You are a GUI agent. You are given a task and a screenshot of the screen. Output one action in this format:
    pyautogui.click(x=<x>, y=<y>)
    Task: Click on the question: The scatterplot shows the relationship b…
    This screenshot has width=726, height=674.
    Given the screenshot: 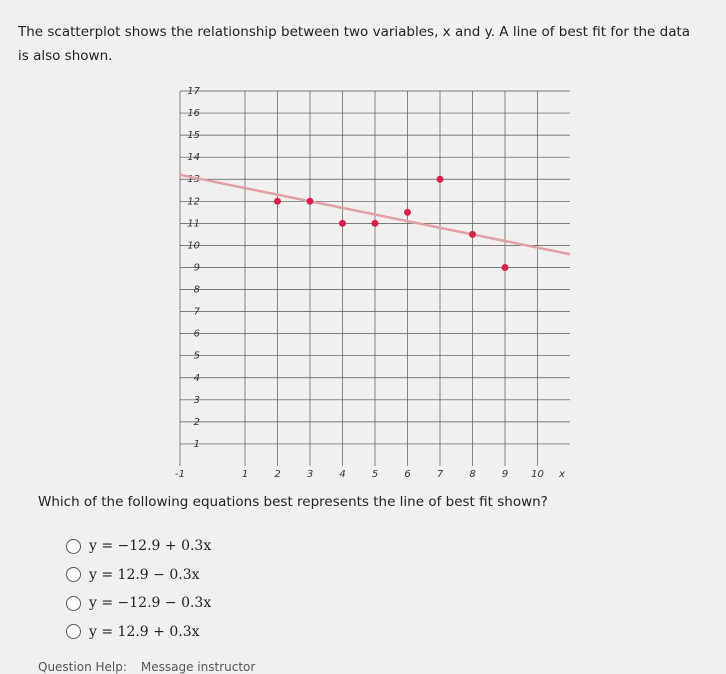 What is the action you would take?
    pyautogui.click(x=354, y=44)
    